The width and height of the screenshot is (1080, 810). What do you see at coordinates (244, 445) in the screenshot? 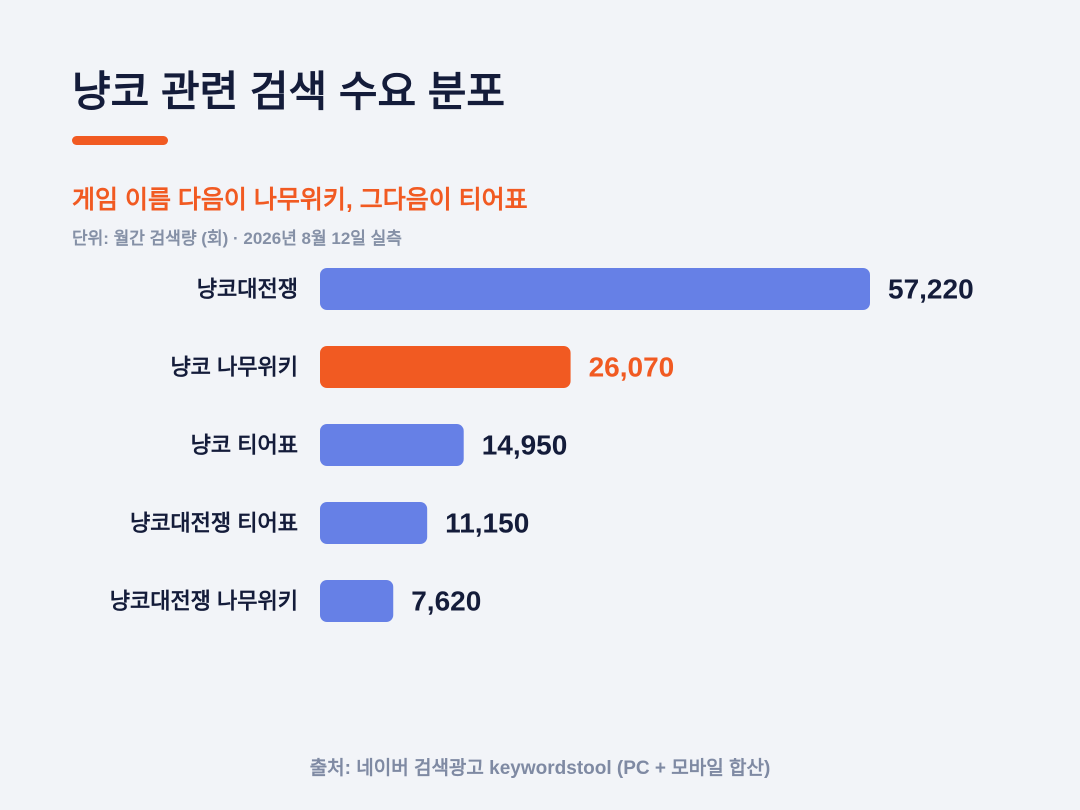
I see `category-label: 냥코 티어표` at bounding box center [244, 445].